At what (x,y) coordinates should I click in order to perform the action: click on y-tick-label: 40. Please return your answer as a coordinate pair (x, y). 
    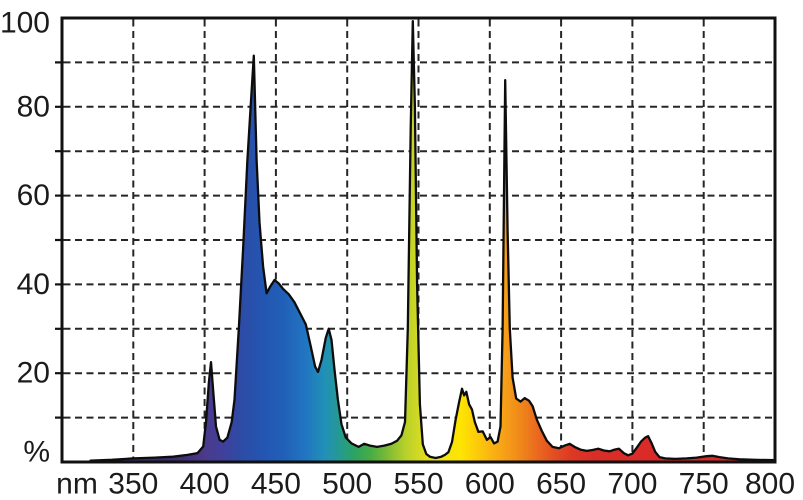
    Looking at the image, I should click on (33, 284).